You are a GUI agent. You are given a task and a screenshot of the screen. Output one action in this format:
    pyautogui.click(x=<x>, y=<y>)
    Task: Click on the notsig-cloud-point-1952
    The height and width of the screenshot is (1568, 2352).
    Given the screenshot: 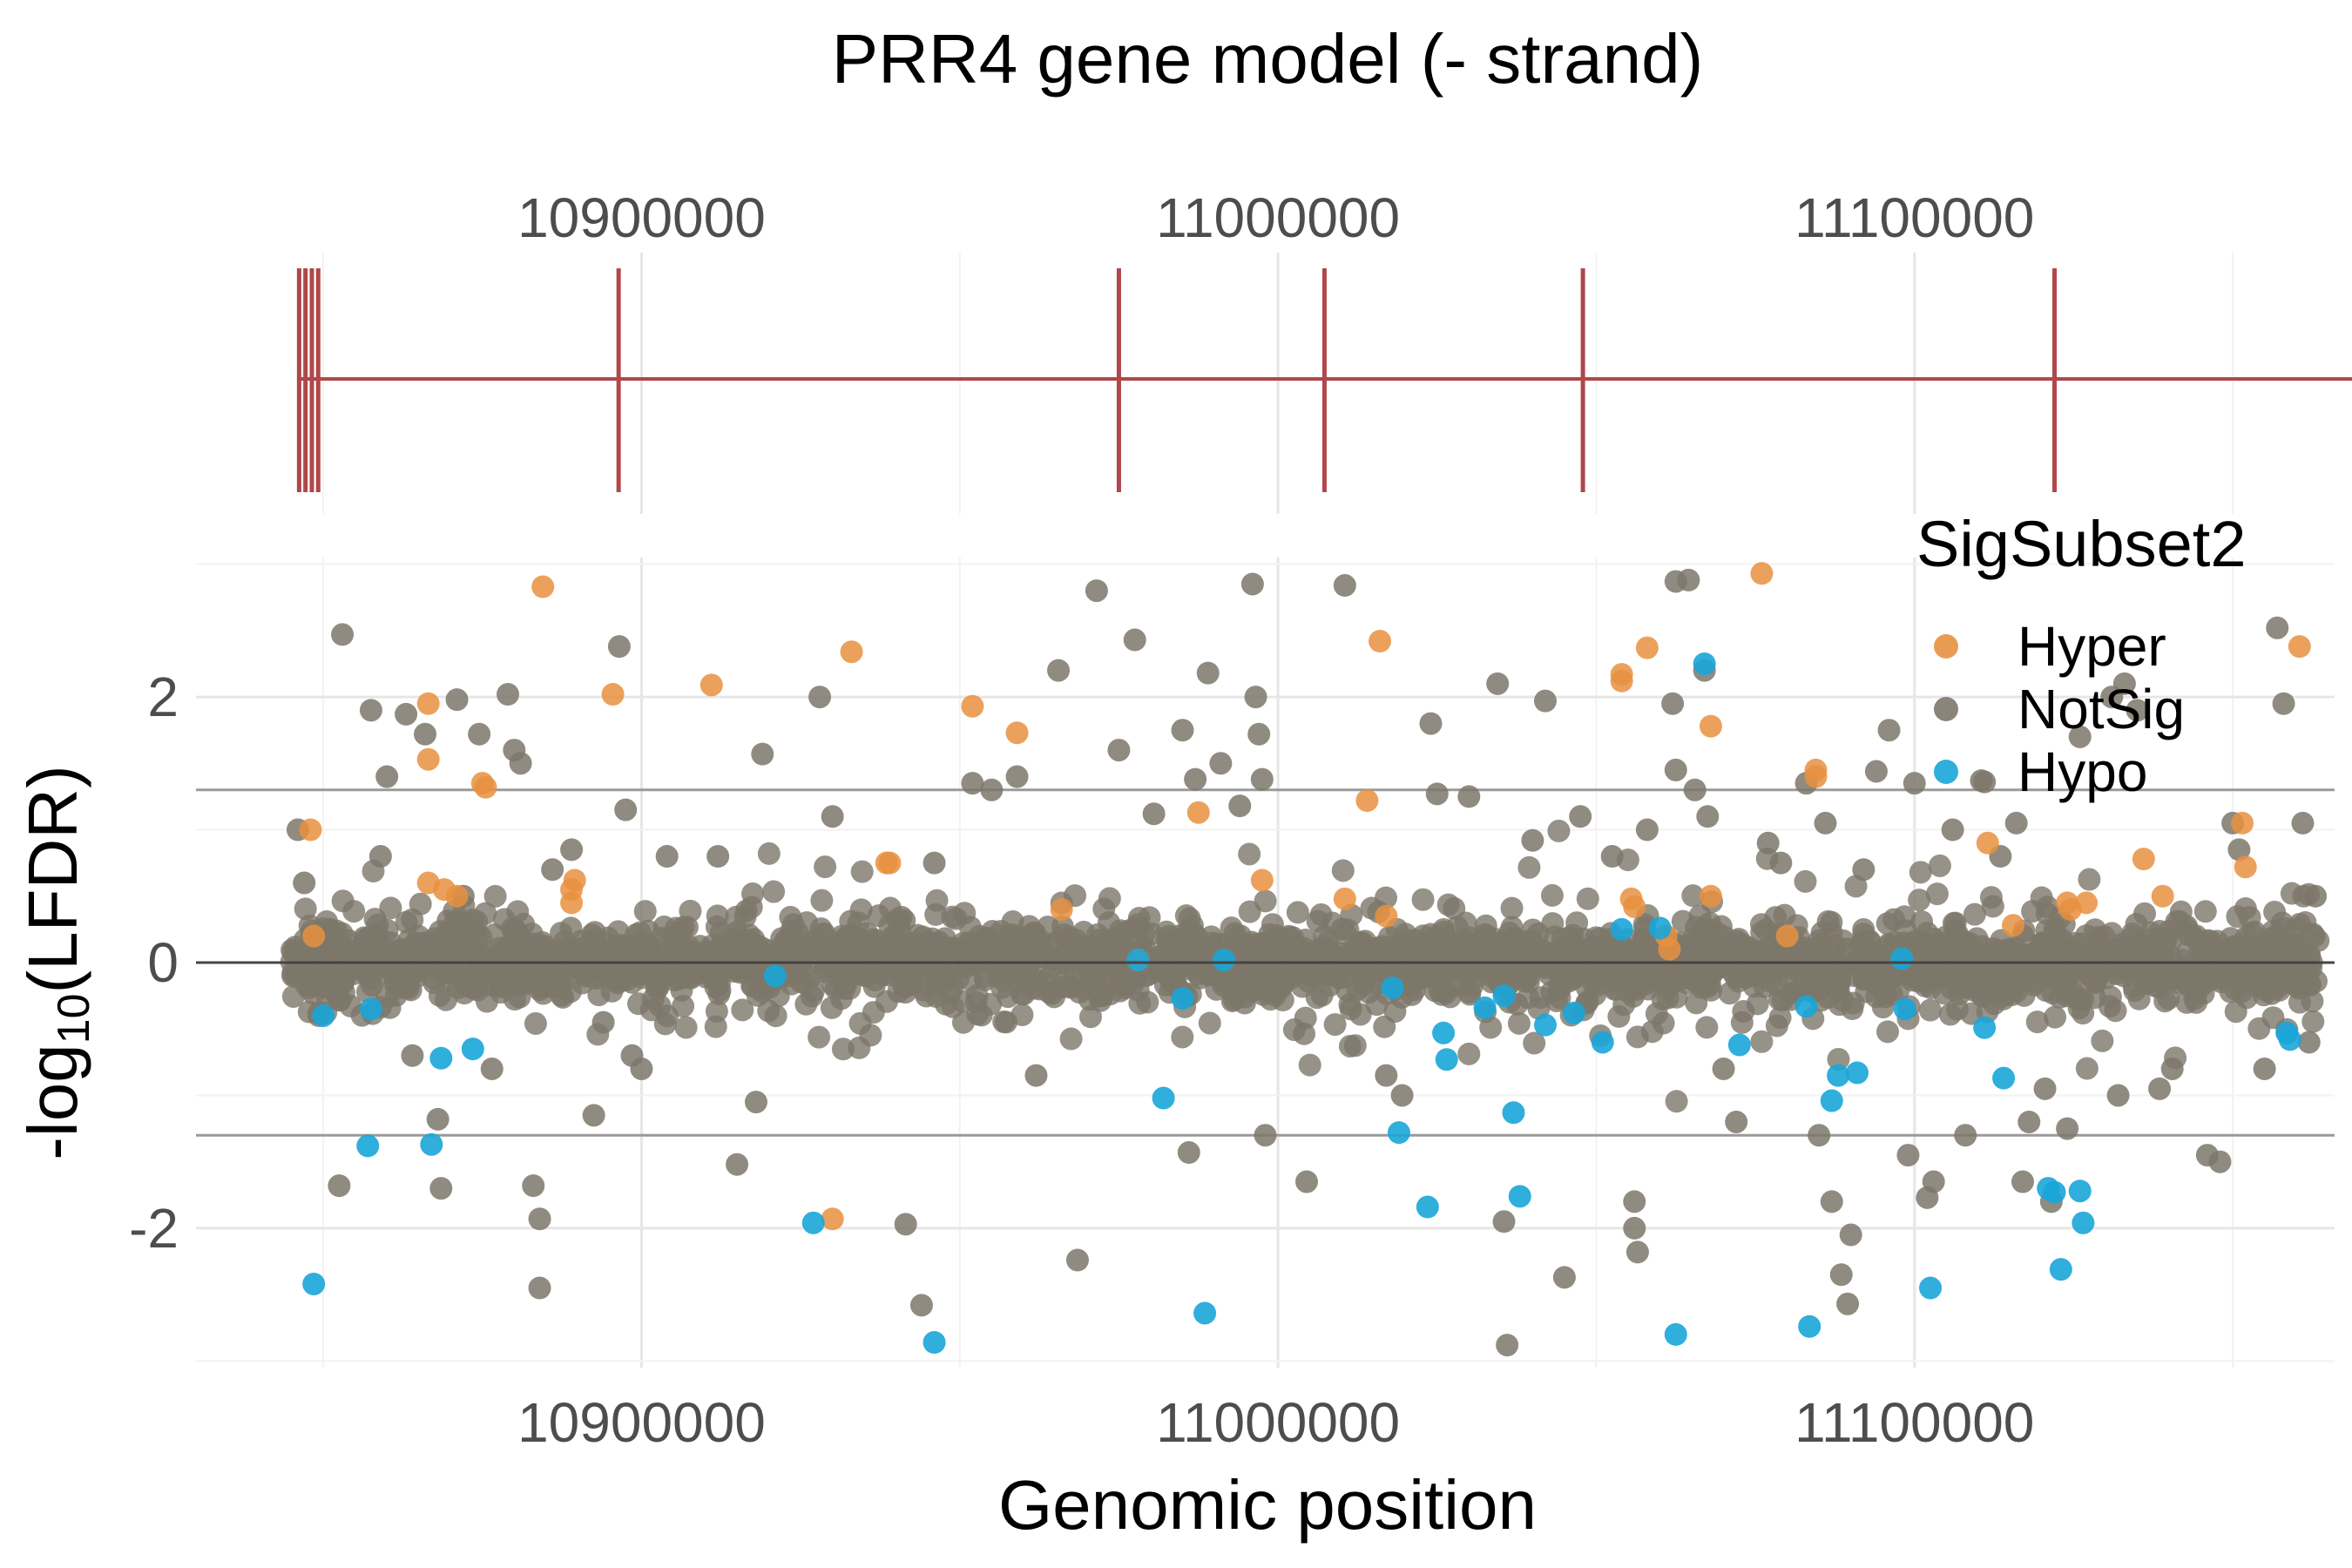 What is the action you would take?
    pyautogui.click(x=1559, y=830)
    